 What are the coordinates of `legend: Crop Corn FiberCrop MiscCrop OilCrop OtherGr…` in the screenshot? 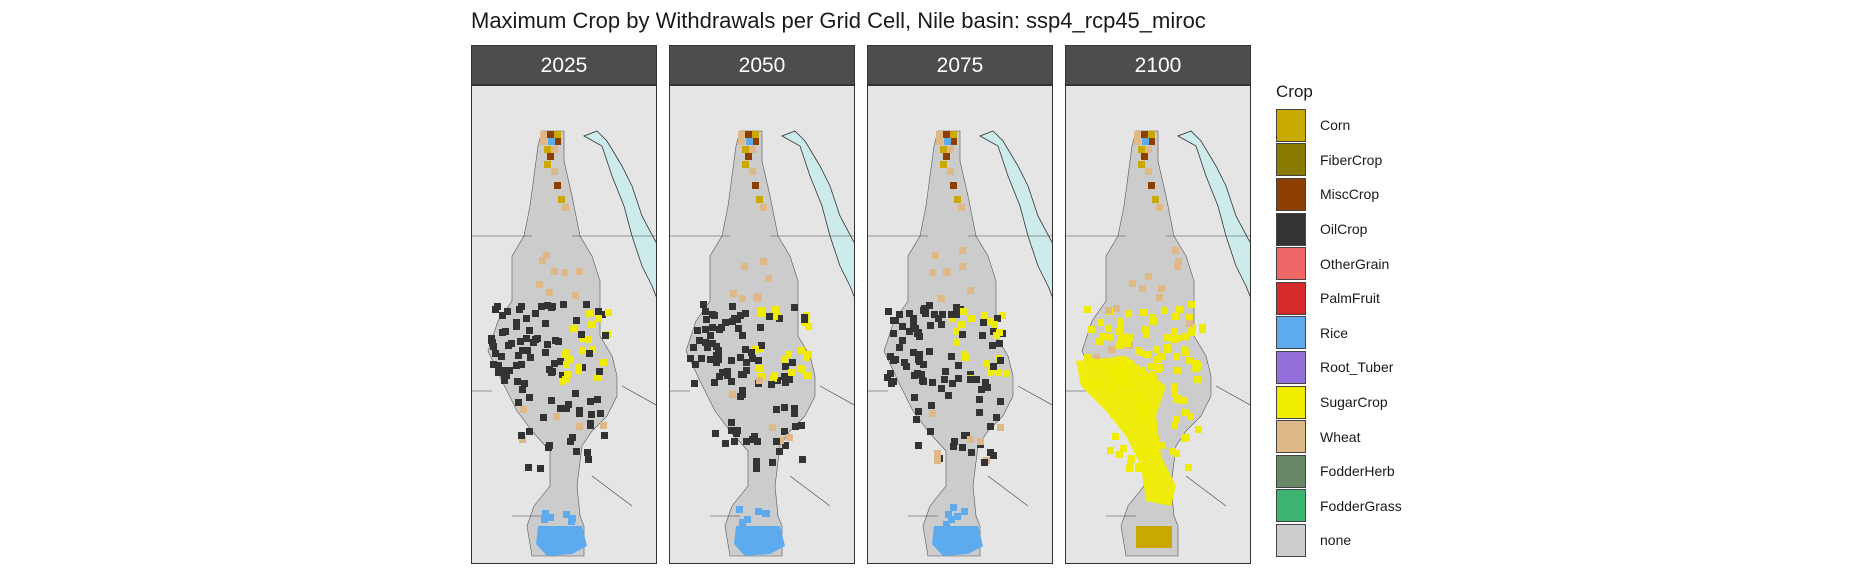 It's located at (1339, 320).